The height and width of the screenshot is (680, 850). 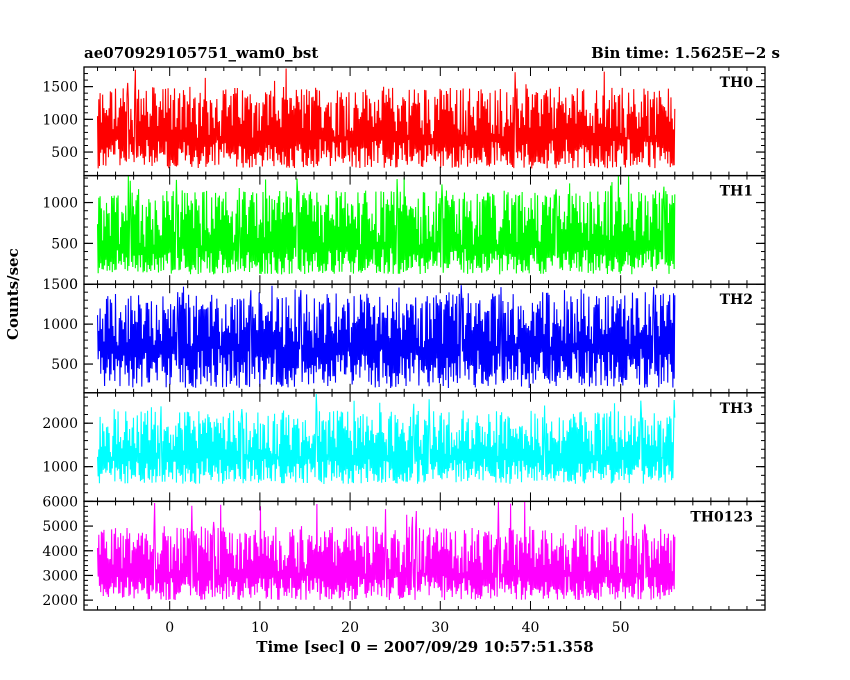 What do you see at coordinates (386, 438) in the screenshot?
I see `series-line-th3` at bounding box center [386, 438].